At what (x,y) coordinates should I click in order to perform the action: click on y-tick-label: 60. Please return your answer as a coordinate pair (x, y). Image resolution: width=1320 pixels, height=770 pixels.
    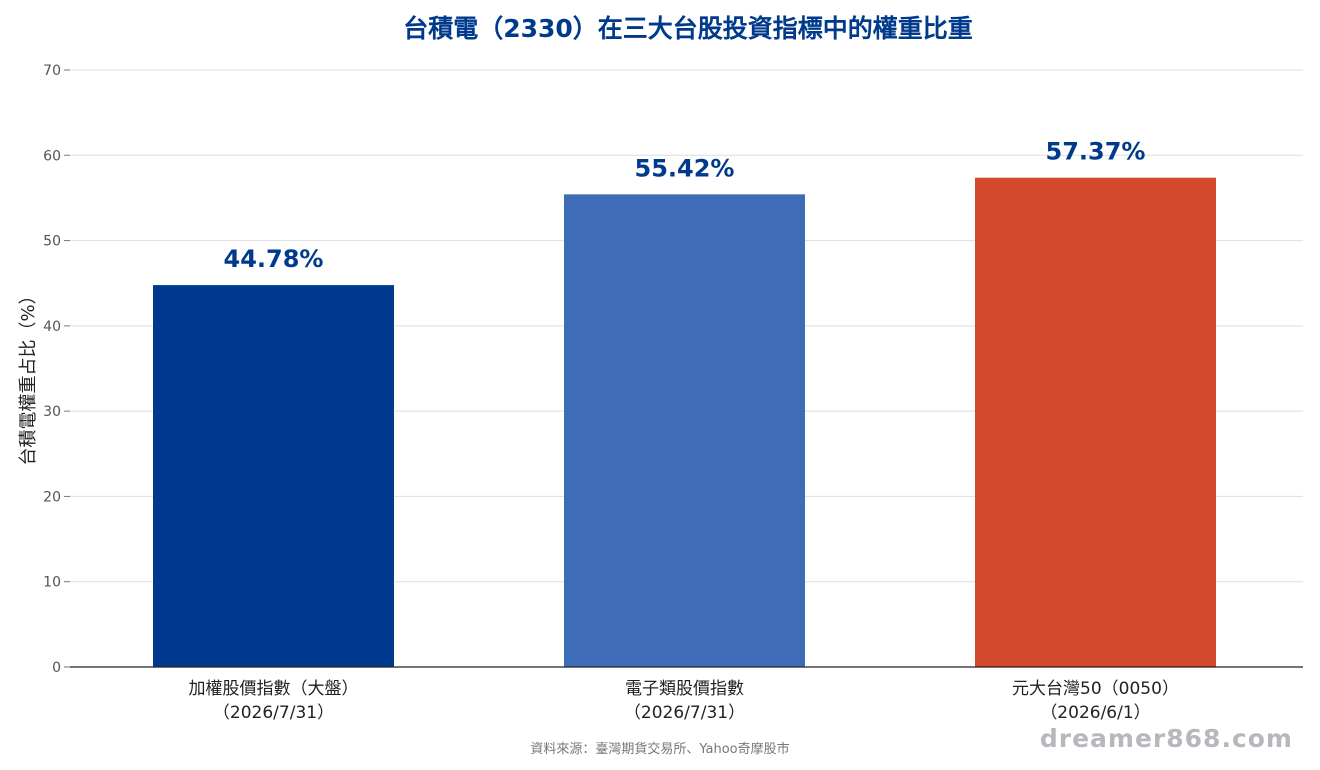
    Looking at the image, I should click on (52, 156).